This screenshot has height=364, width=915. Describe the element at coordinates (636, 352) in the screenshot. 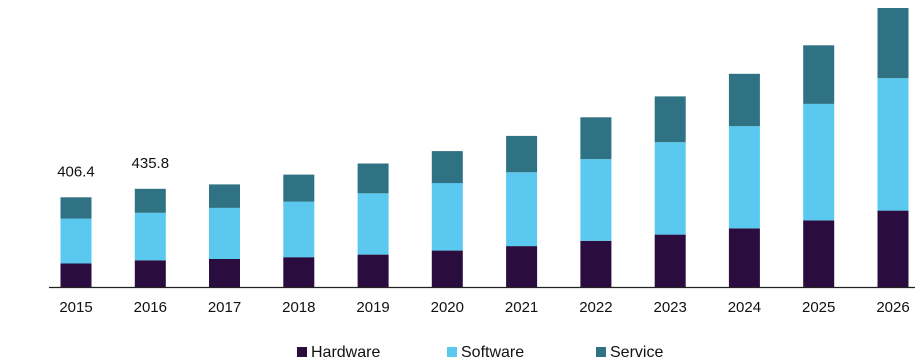

I see `legend-label-service: Service` at that location.